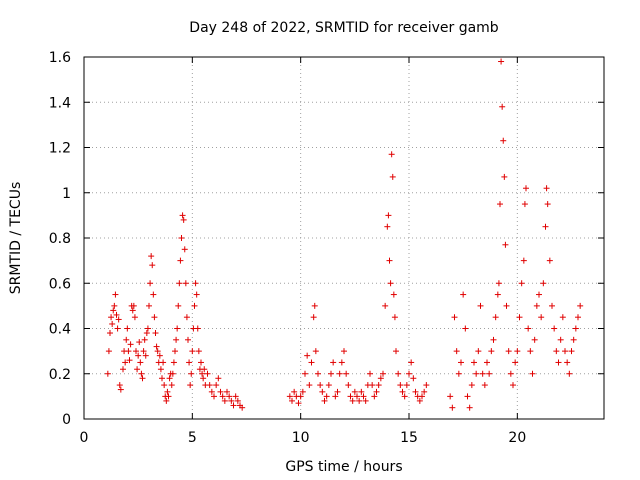 The width and height of the screenshot is (640, 480). Describe the element at coordinates (517, 438) in the screenshot. I see `x-tick-label: 20` at that location.